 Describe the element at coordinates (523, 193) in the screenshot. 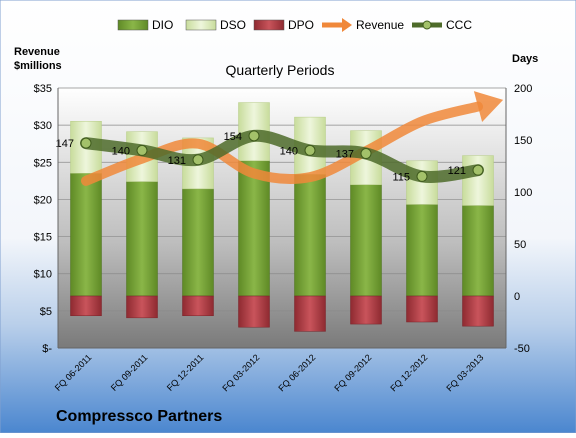

I see `right-tick-label: 100` at that location.